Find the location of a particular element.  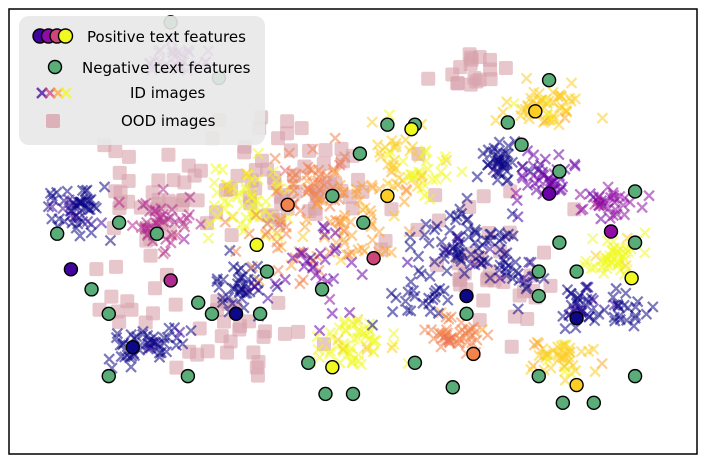

legend-ood-swatch is located at coordinates (53, 121).